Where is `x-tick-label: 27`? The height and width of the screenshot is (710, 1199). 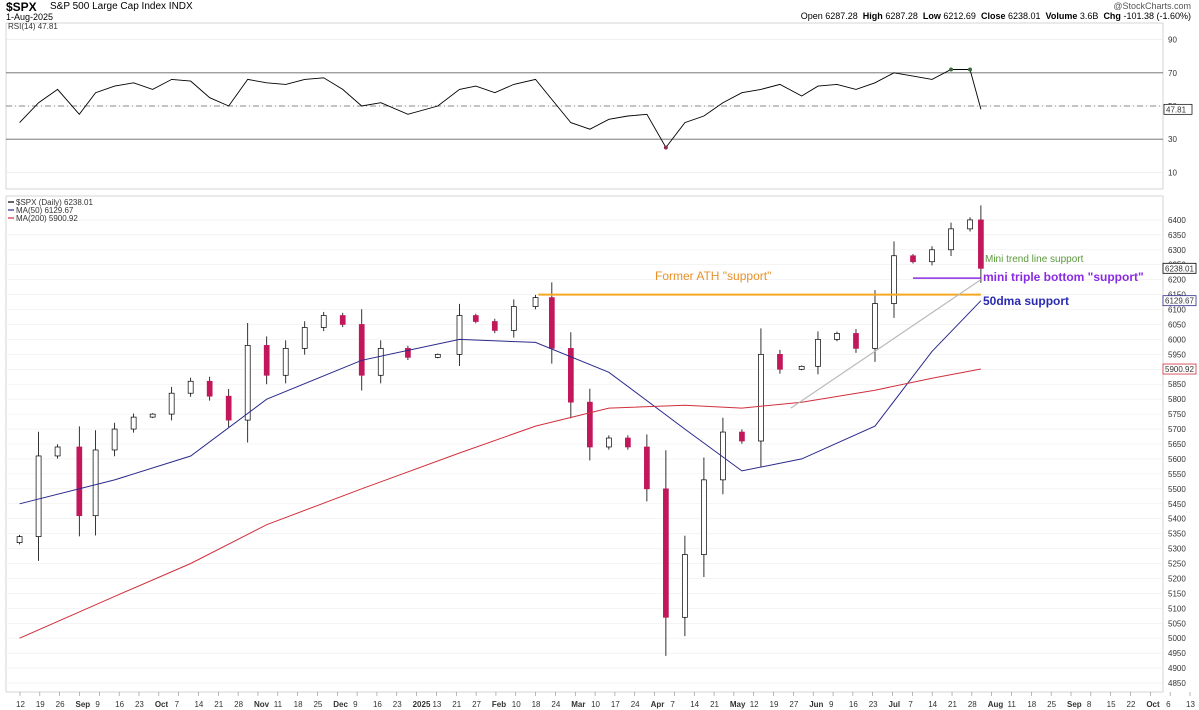 x-tick-label: 27 is located at coordinates (476, 704).